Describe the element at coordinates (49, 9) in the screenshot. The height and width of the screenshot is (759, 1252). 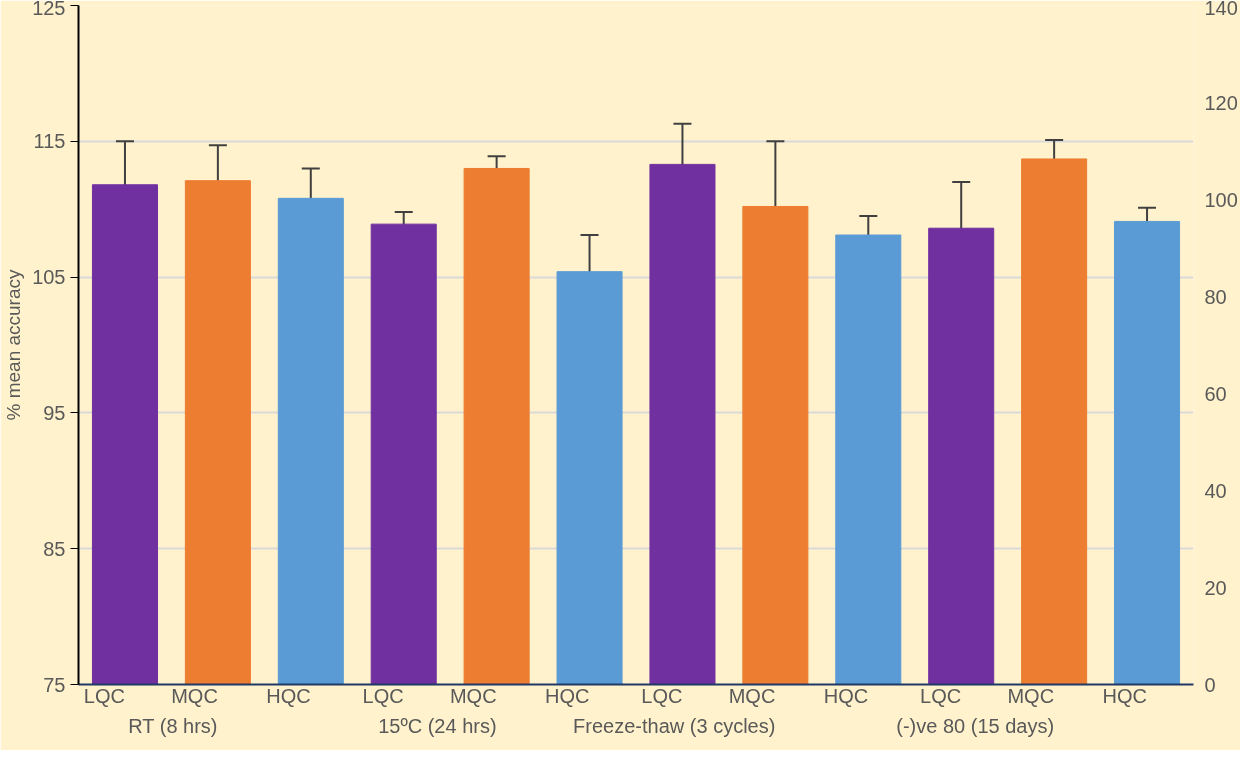
I see `y-tick-label: 125` at that location.